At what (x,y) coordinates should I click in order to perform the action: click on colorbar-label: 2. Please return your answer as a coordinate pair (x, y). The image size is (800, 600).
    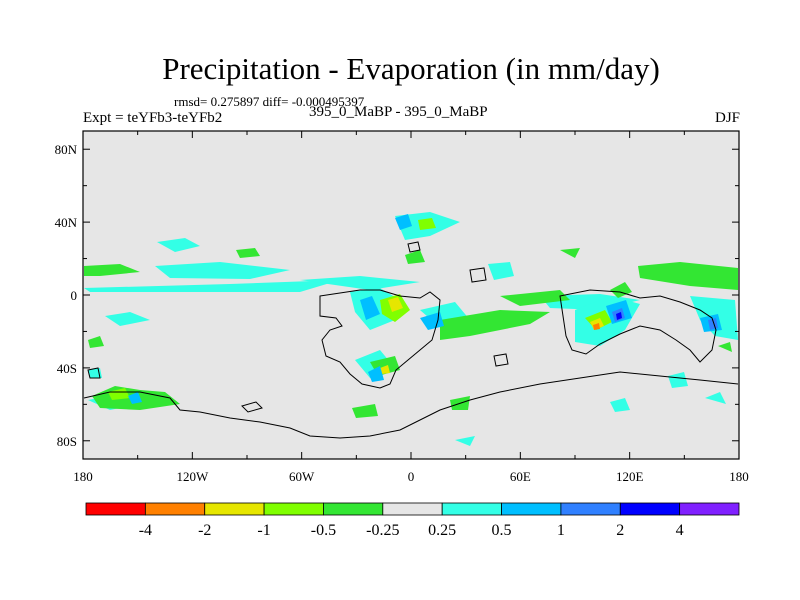
    Looking at the image, I should click on (620, 530).